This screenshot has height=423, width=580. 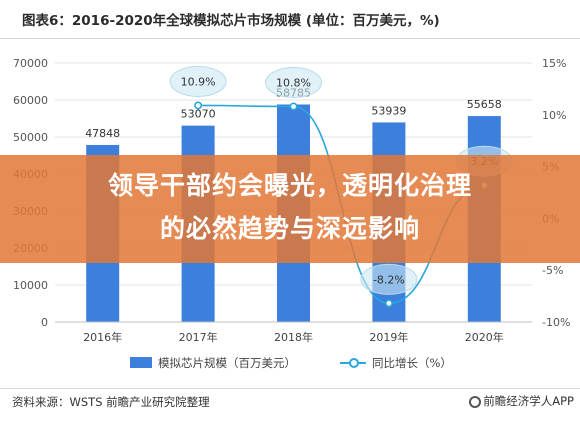 What do you see at coordinates (44, 322) in the screenshot?
I see `left-tick-label: 0` at bounding box center [44, 322].